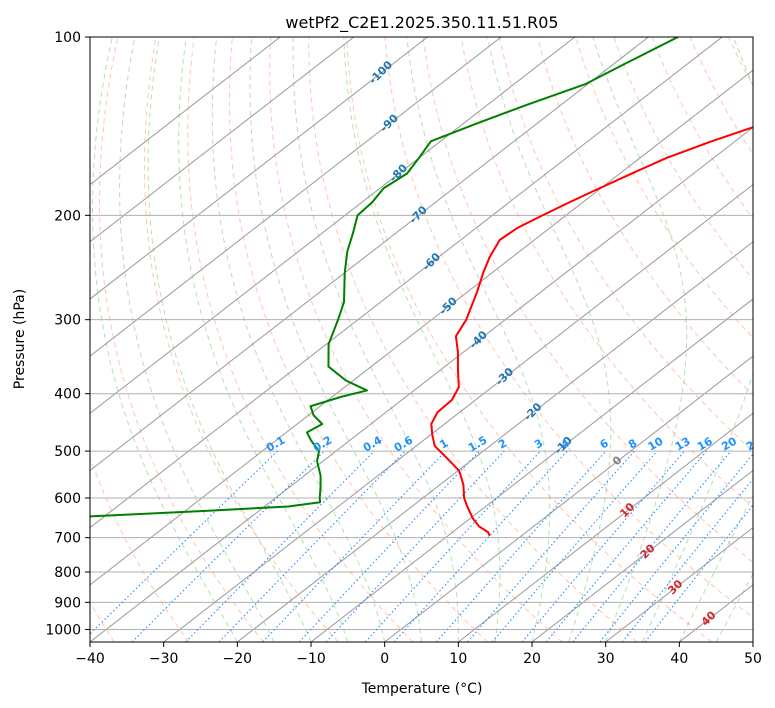 This screenshot has width=775, height=708. I want to click on x-tick-label: 20, so click(532, 659).